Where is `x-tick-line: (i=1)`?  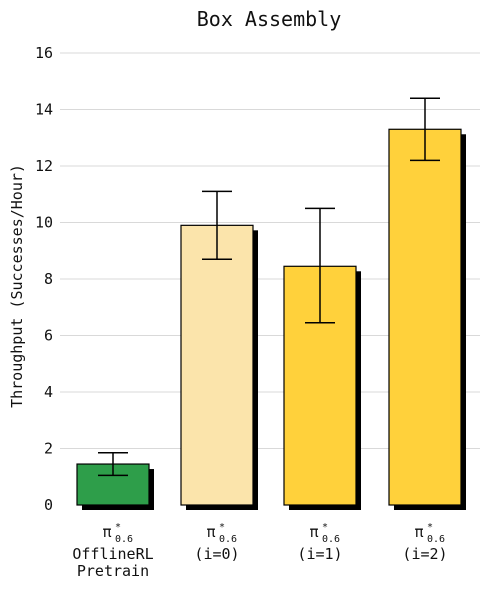
x-tick-line: (i=1) is located at coordinates (319, 554).